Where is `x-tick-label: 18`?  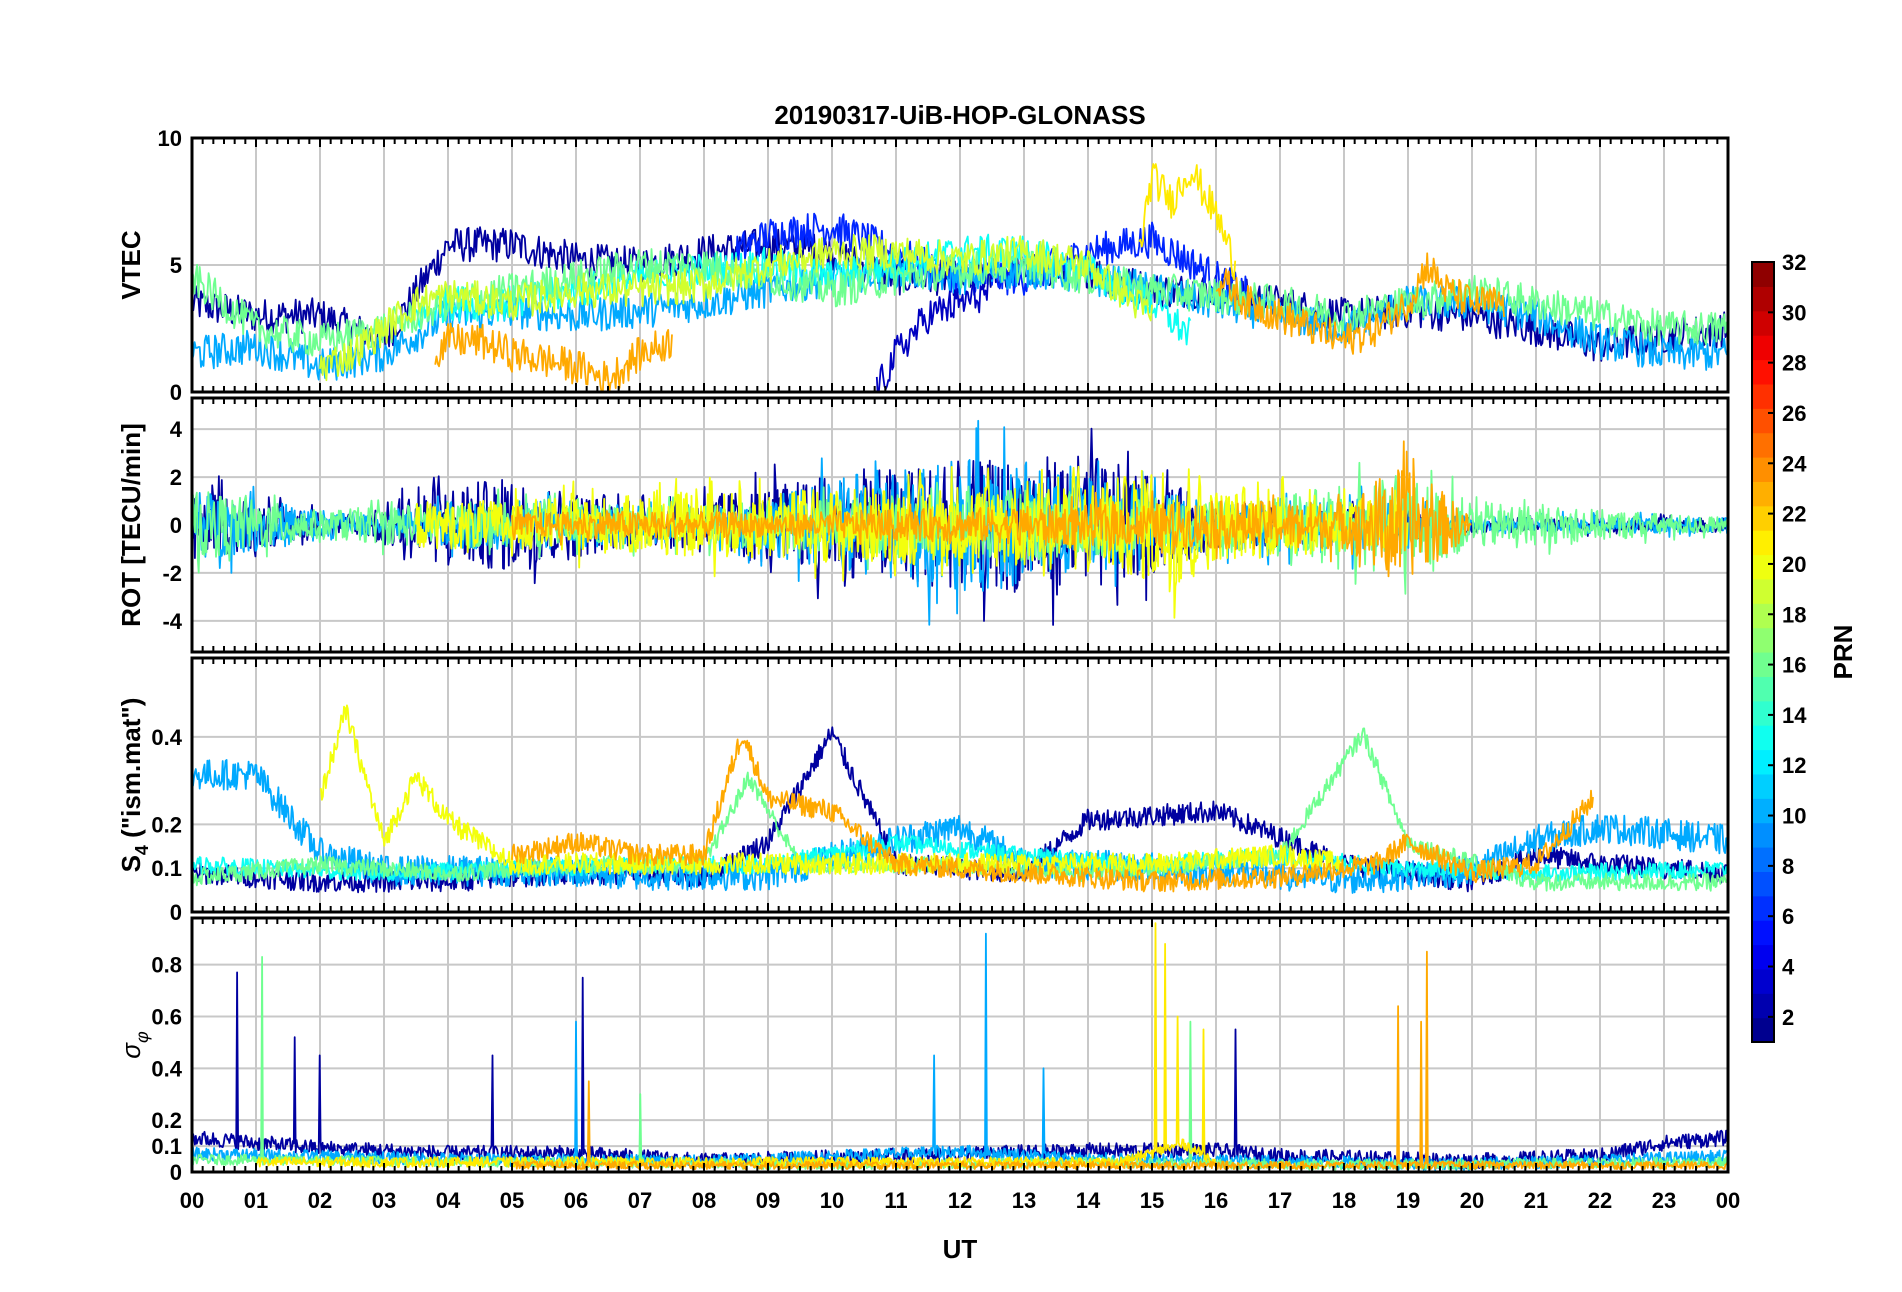 x-tick-label: 18 is located at coordinates (1344, 1200).